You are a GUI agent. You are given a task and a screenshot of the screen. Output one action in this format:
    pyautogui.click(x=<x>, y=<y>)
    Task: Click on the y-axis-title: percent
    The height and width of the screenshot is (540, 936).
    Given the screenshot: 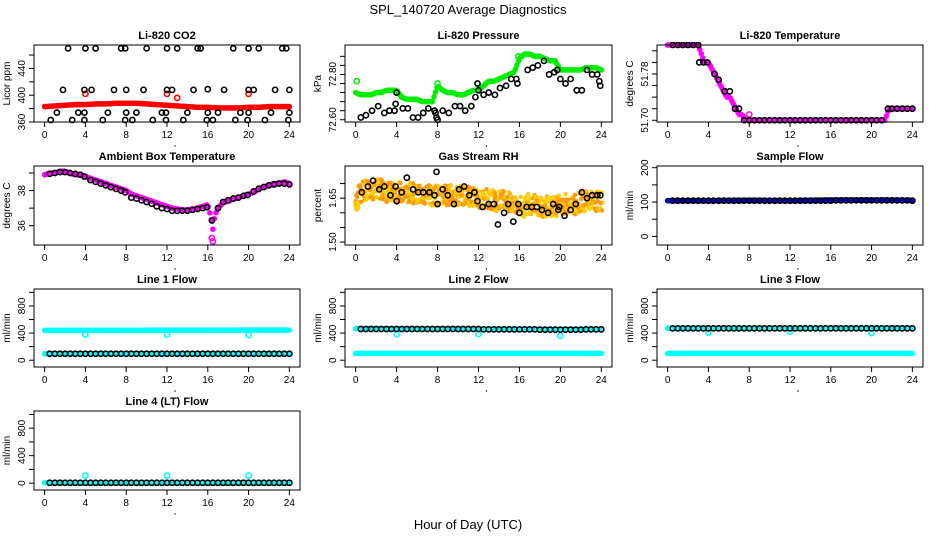 What is the action you would take?
    pyautogui.click(x=318, y=206)
    